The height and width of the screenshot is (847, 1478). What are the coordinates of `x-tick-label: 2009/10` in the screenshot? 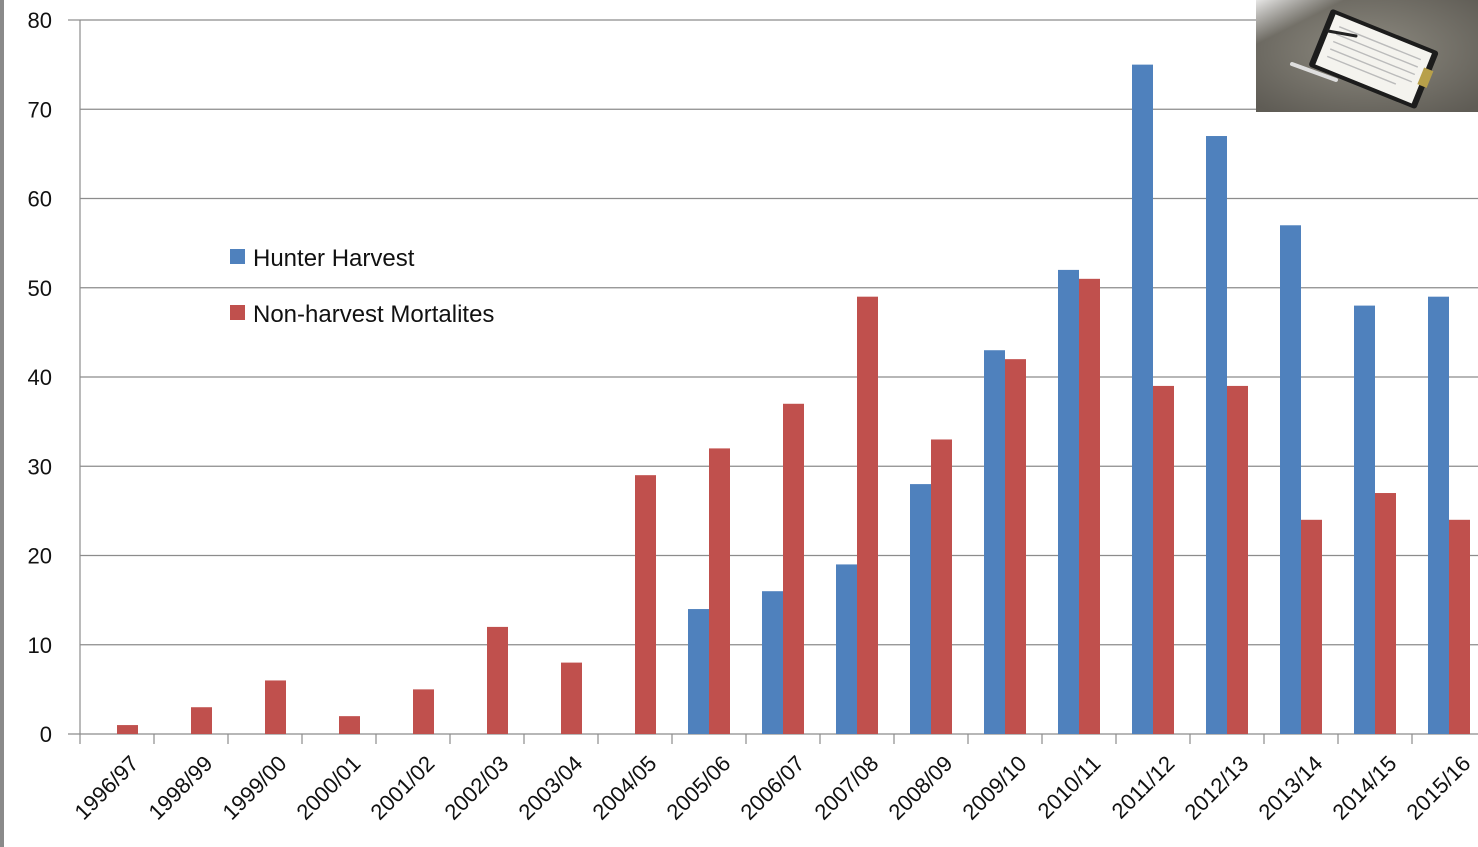 It's located at (995, 788).